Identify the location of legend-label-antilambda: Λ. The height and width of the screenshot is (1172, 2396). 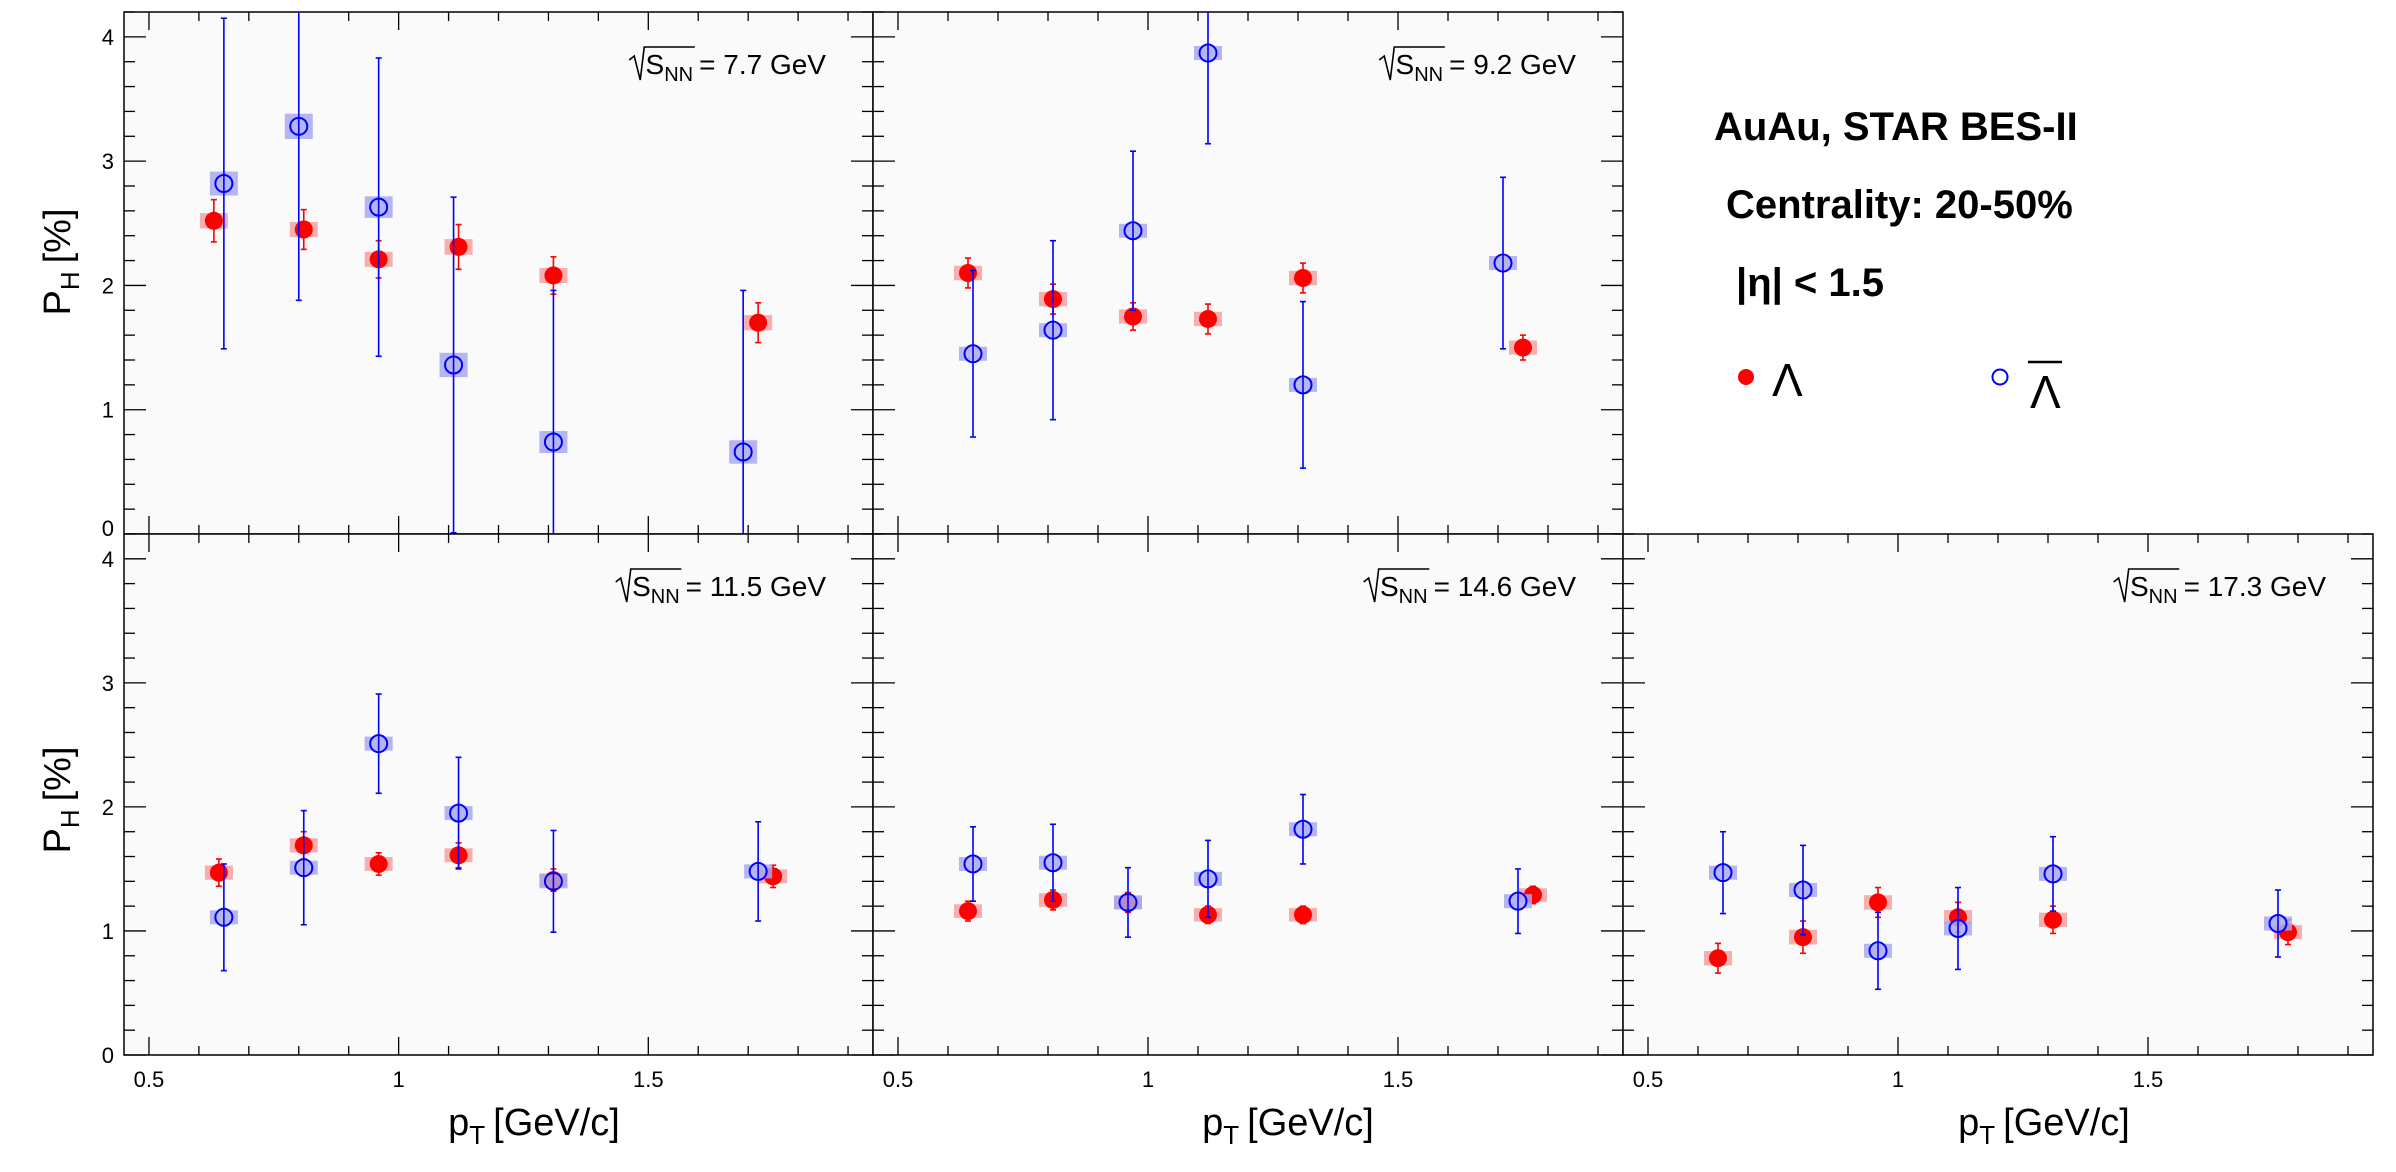
(2045, 392).